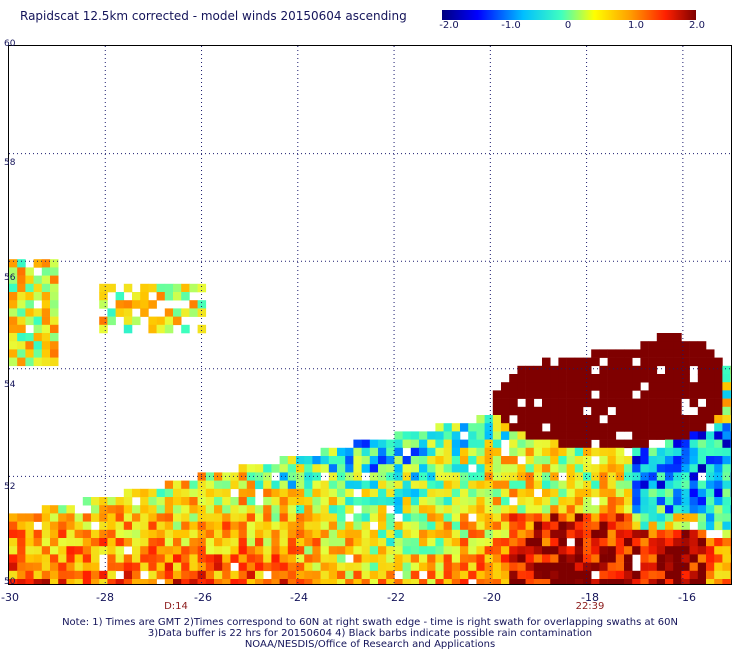  I want to click on lat-label: 56, so click(10, 278).